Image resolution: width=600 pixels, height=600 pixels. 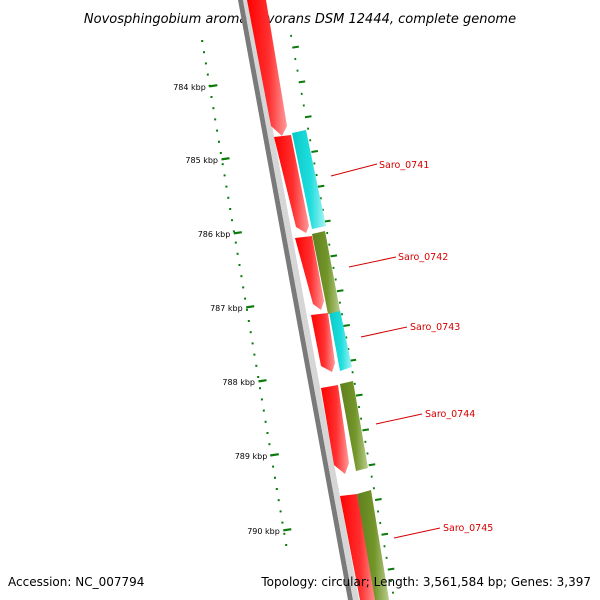 What do you see at coordinates (238, 382) in the screenshot?
I see `ruler-label: 788 kbp` at bounding box center [238, 382].